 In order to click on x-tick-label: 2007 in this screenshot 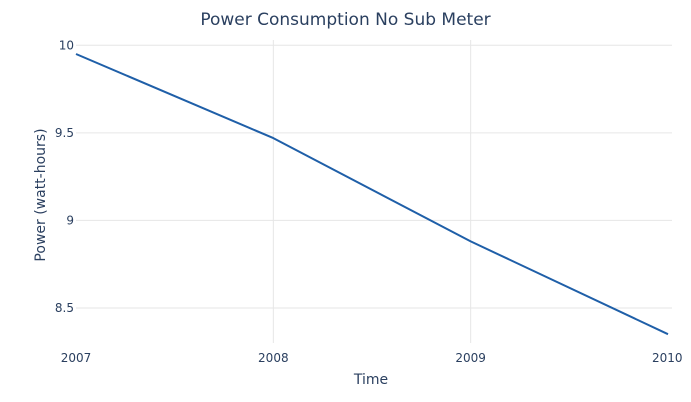, I will do `click(76, 358)`.